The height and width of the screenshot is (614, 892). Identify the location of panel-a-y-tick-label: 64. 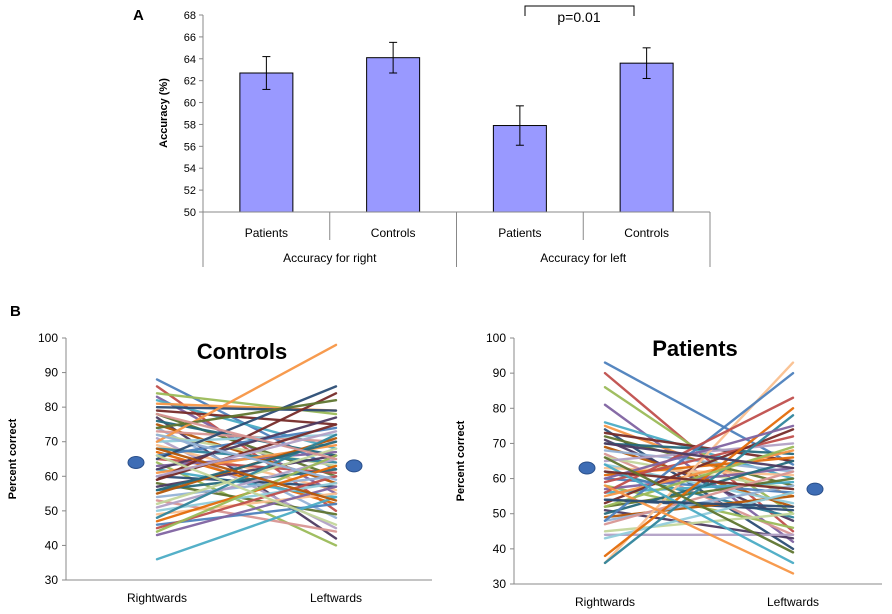
(190, 60).